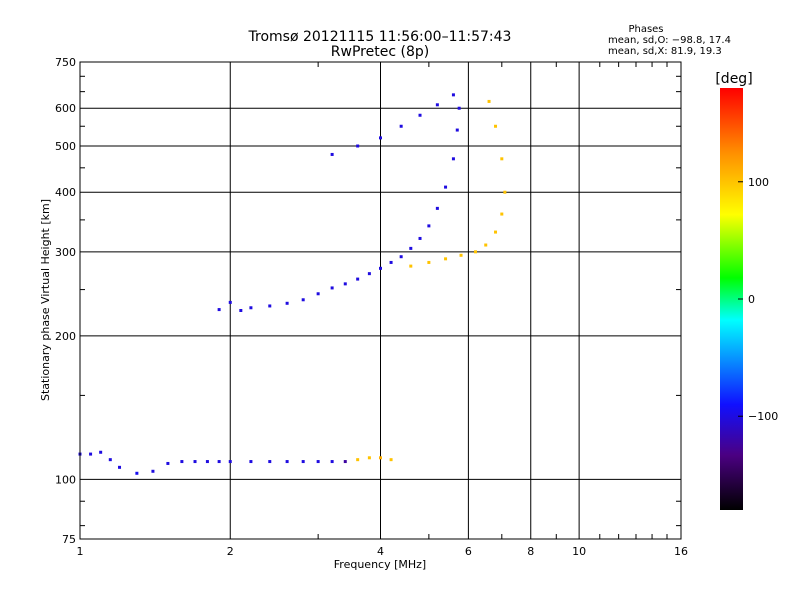 The image size is (800, 600). What do you see at coordinates (65, 62) in the screenshot?
I see `y-tick-label: 750` at bounding box center [65, 62].